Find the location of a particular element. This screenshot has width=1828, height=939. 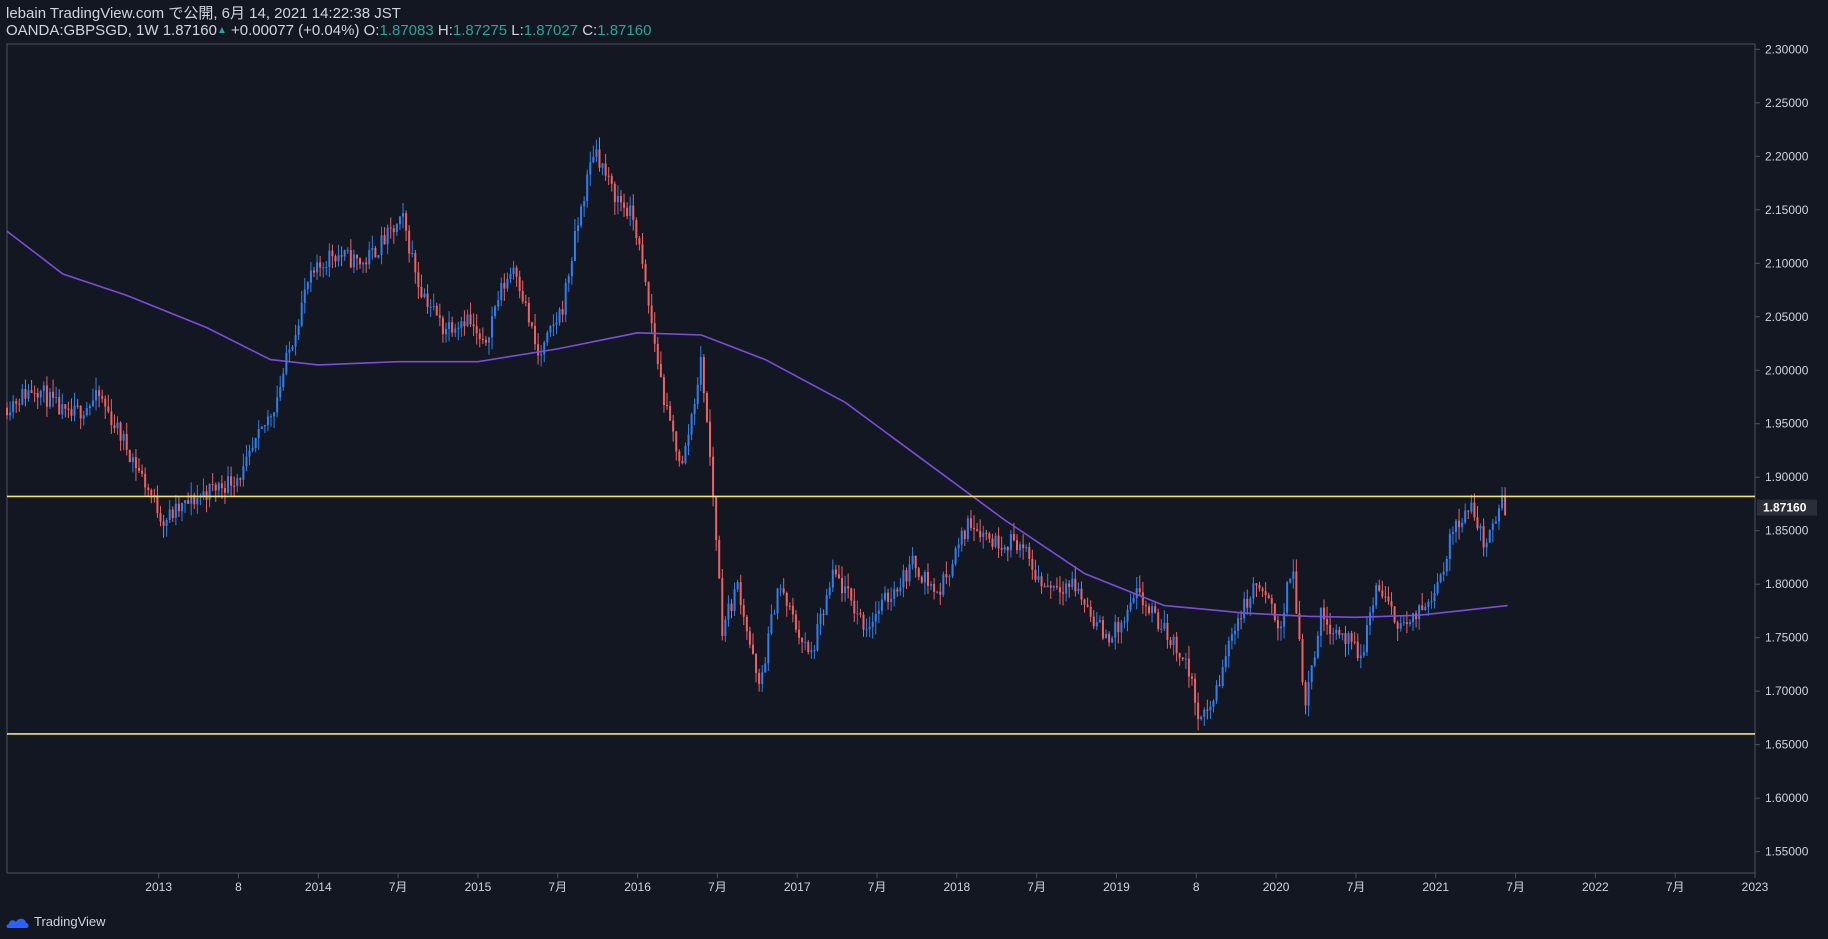

x-tick-label: 7月 is located at coordinates (1675, 887).